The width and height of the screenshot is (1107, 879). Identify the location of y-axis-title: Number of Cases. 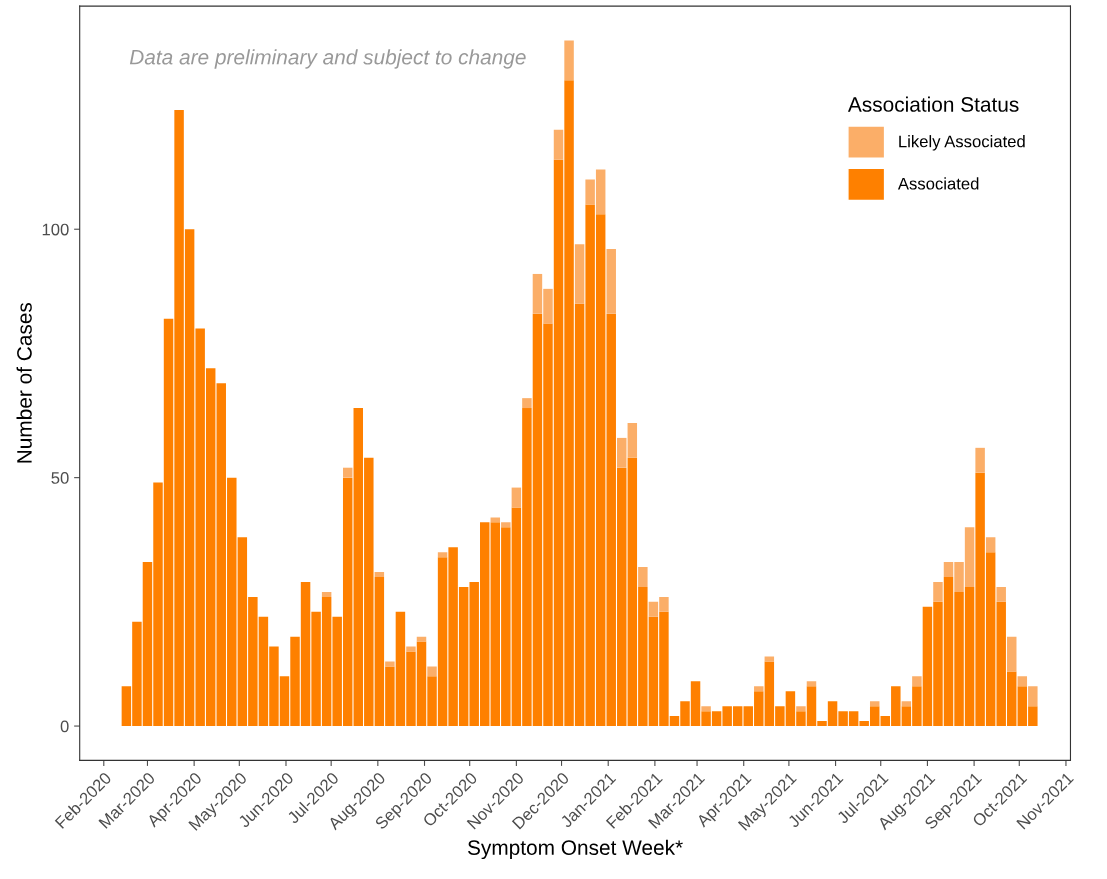
(24, 382).